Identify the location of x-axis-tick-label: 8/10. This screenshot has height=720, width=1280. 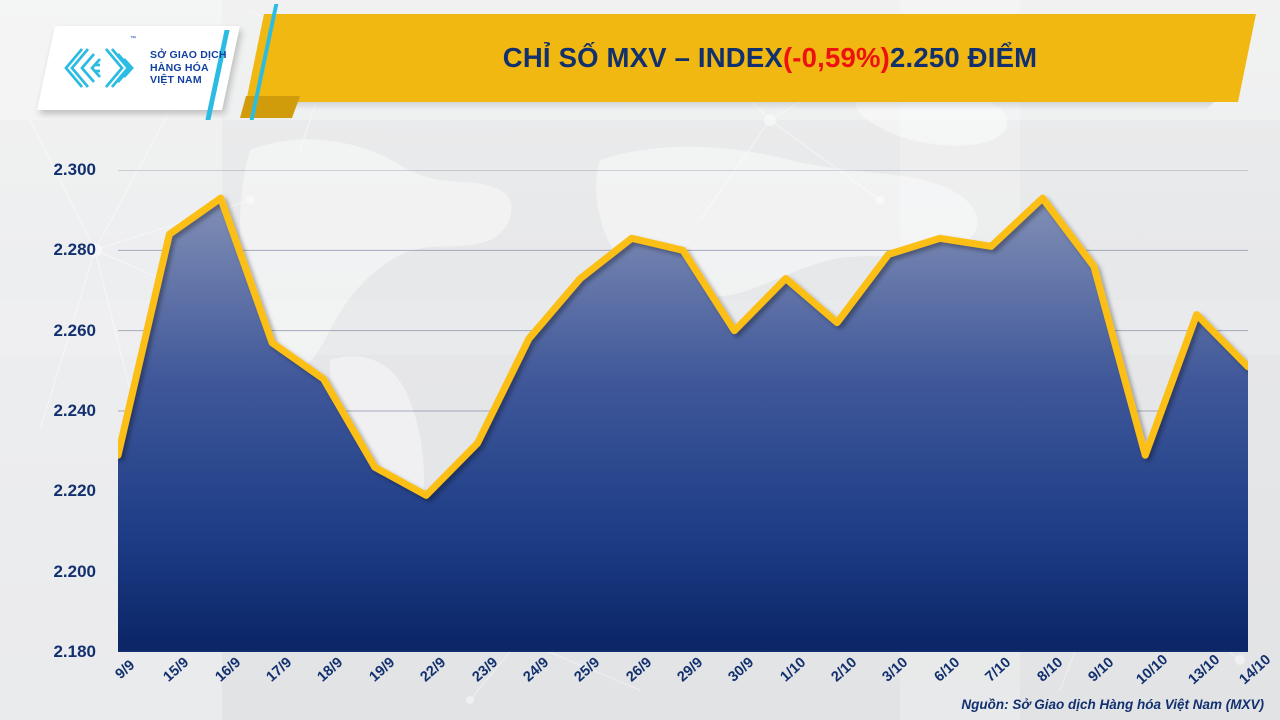
(1050, 670).